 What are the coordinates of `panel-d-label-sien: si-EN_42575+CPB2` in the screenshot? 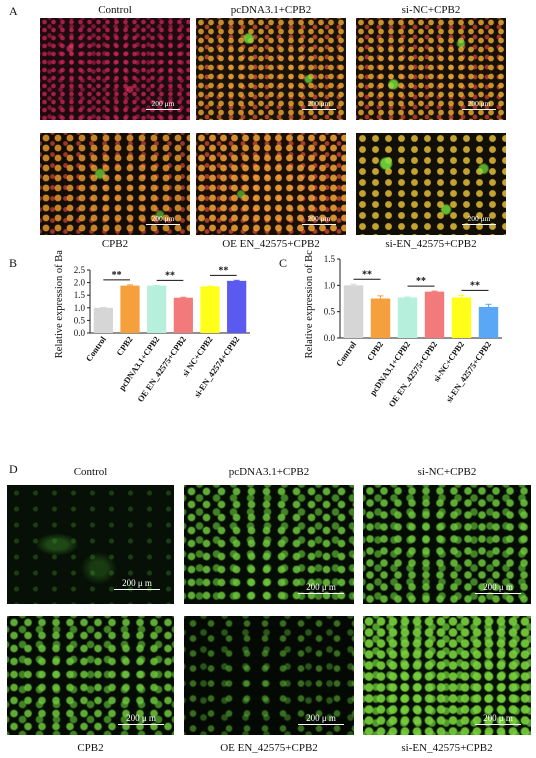 It's located at (447, 748).